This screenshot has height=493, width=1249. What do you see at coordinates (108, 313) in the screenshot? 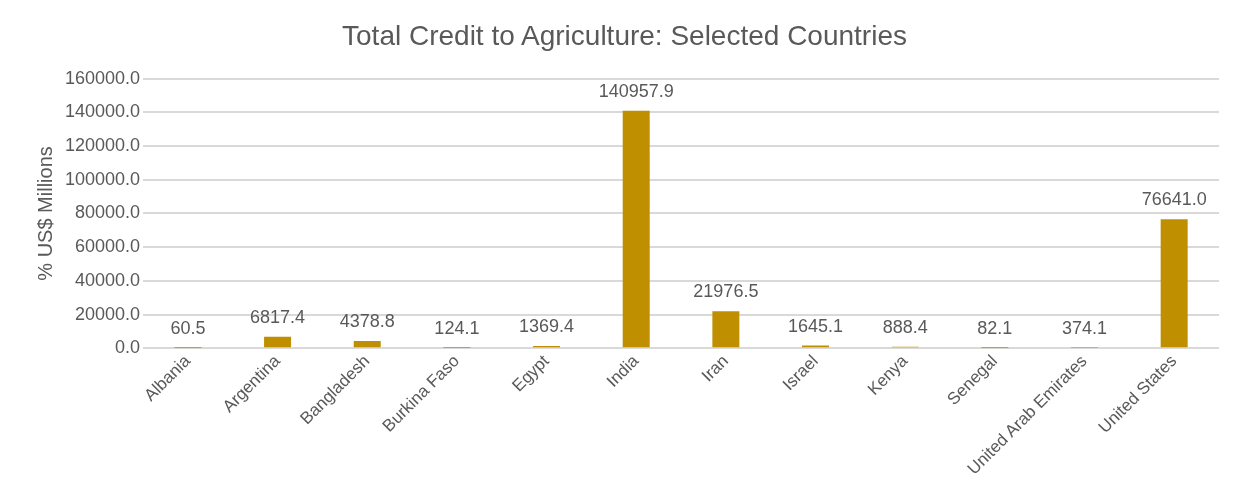
I see `y-tick-label: 20000.0` at bounding box center [108, 313].